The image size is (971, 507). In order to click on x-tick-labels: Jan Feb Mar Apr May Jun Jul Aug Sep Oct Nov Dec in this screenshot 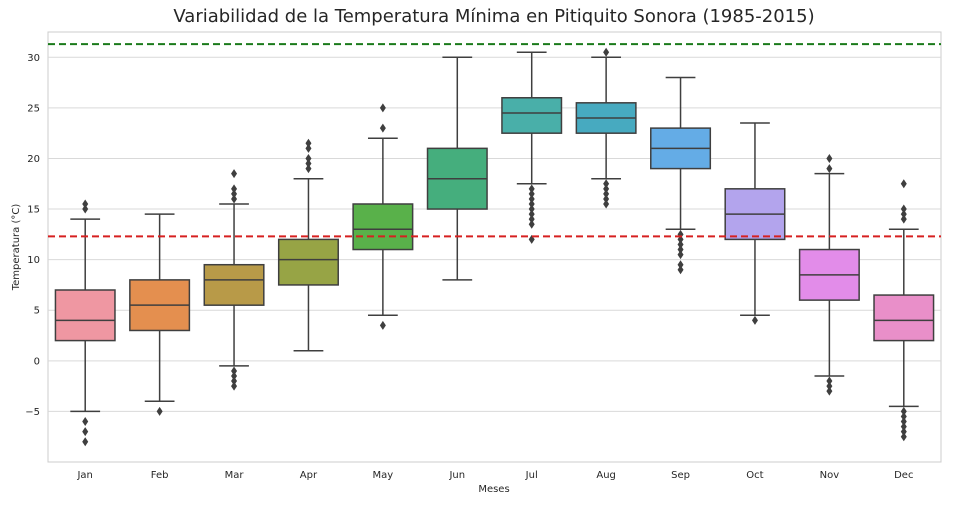, I will do `click(494, 475)`.